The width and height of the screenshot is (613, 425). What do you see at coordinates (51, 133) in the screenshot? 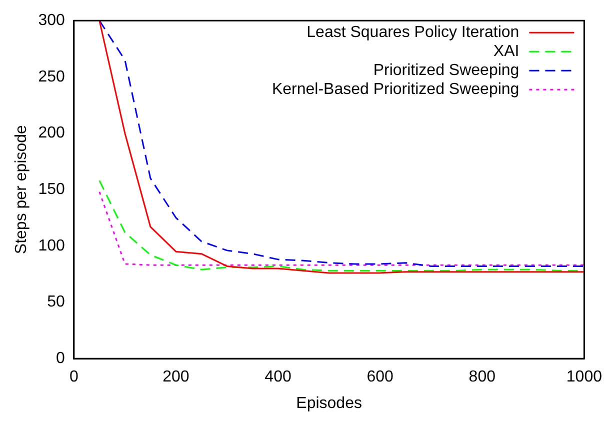
I see `y-tick-label: 200` at bounding box center [51, 133].